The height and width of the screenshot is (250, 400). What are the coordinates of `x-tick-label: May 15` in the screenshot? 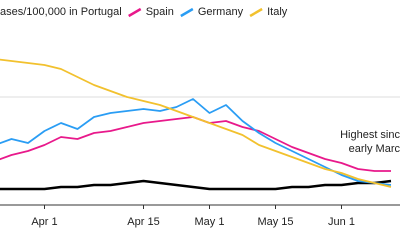 It's located at (275, 222).